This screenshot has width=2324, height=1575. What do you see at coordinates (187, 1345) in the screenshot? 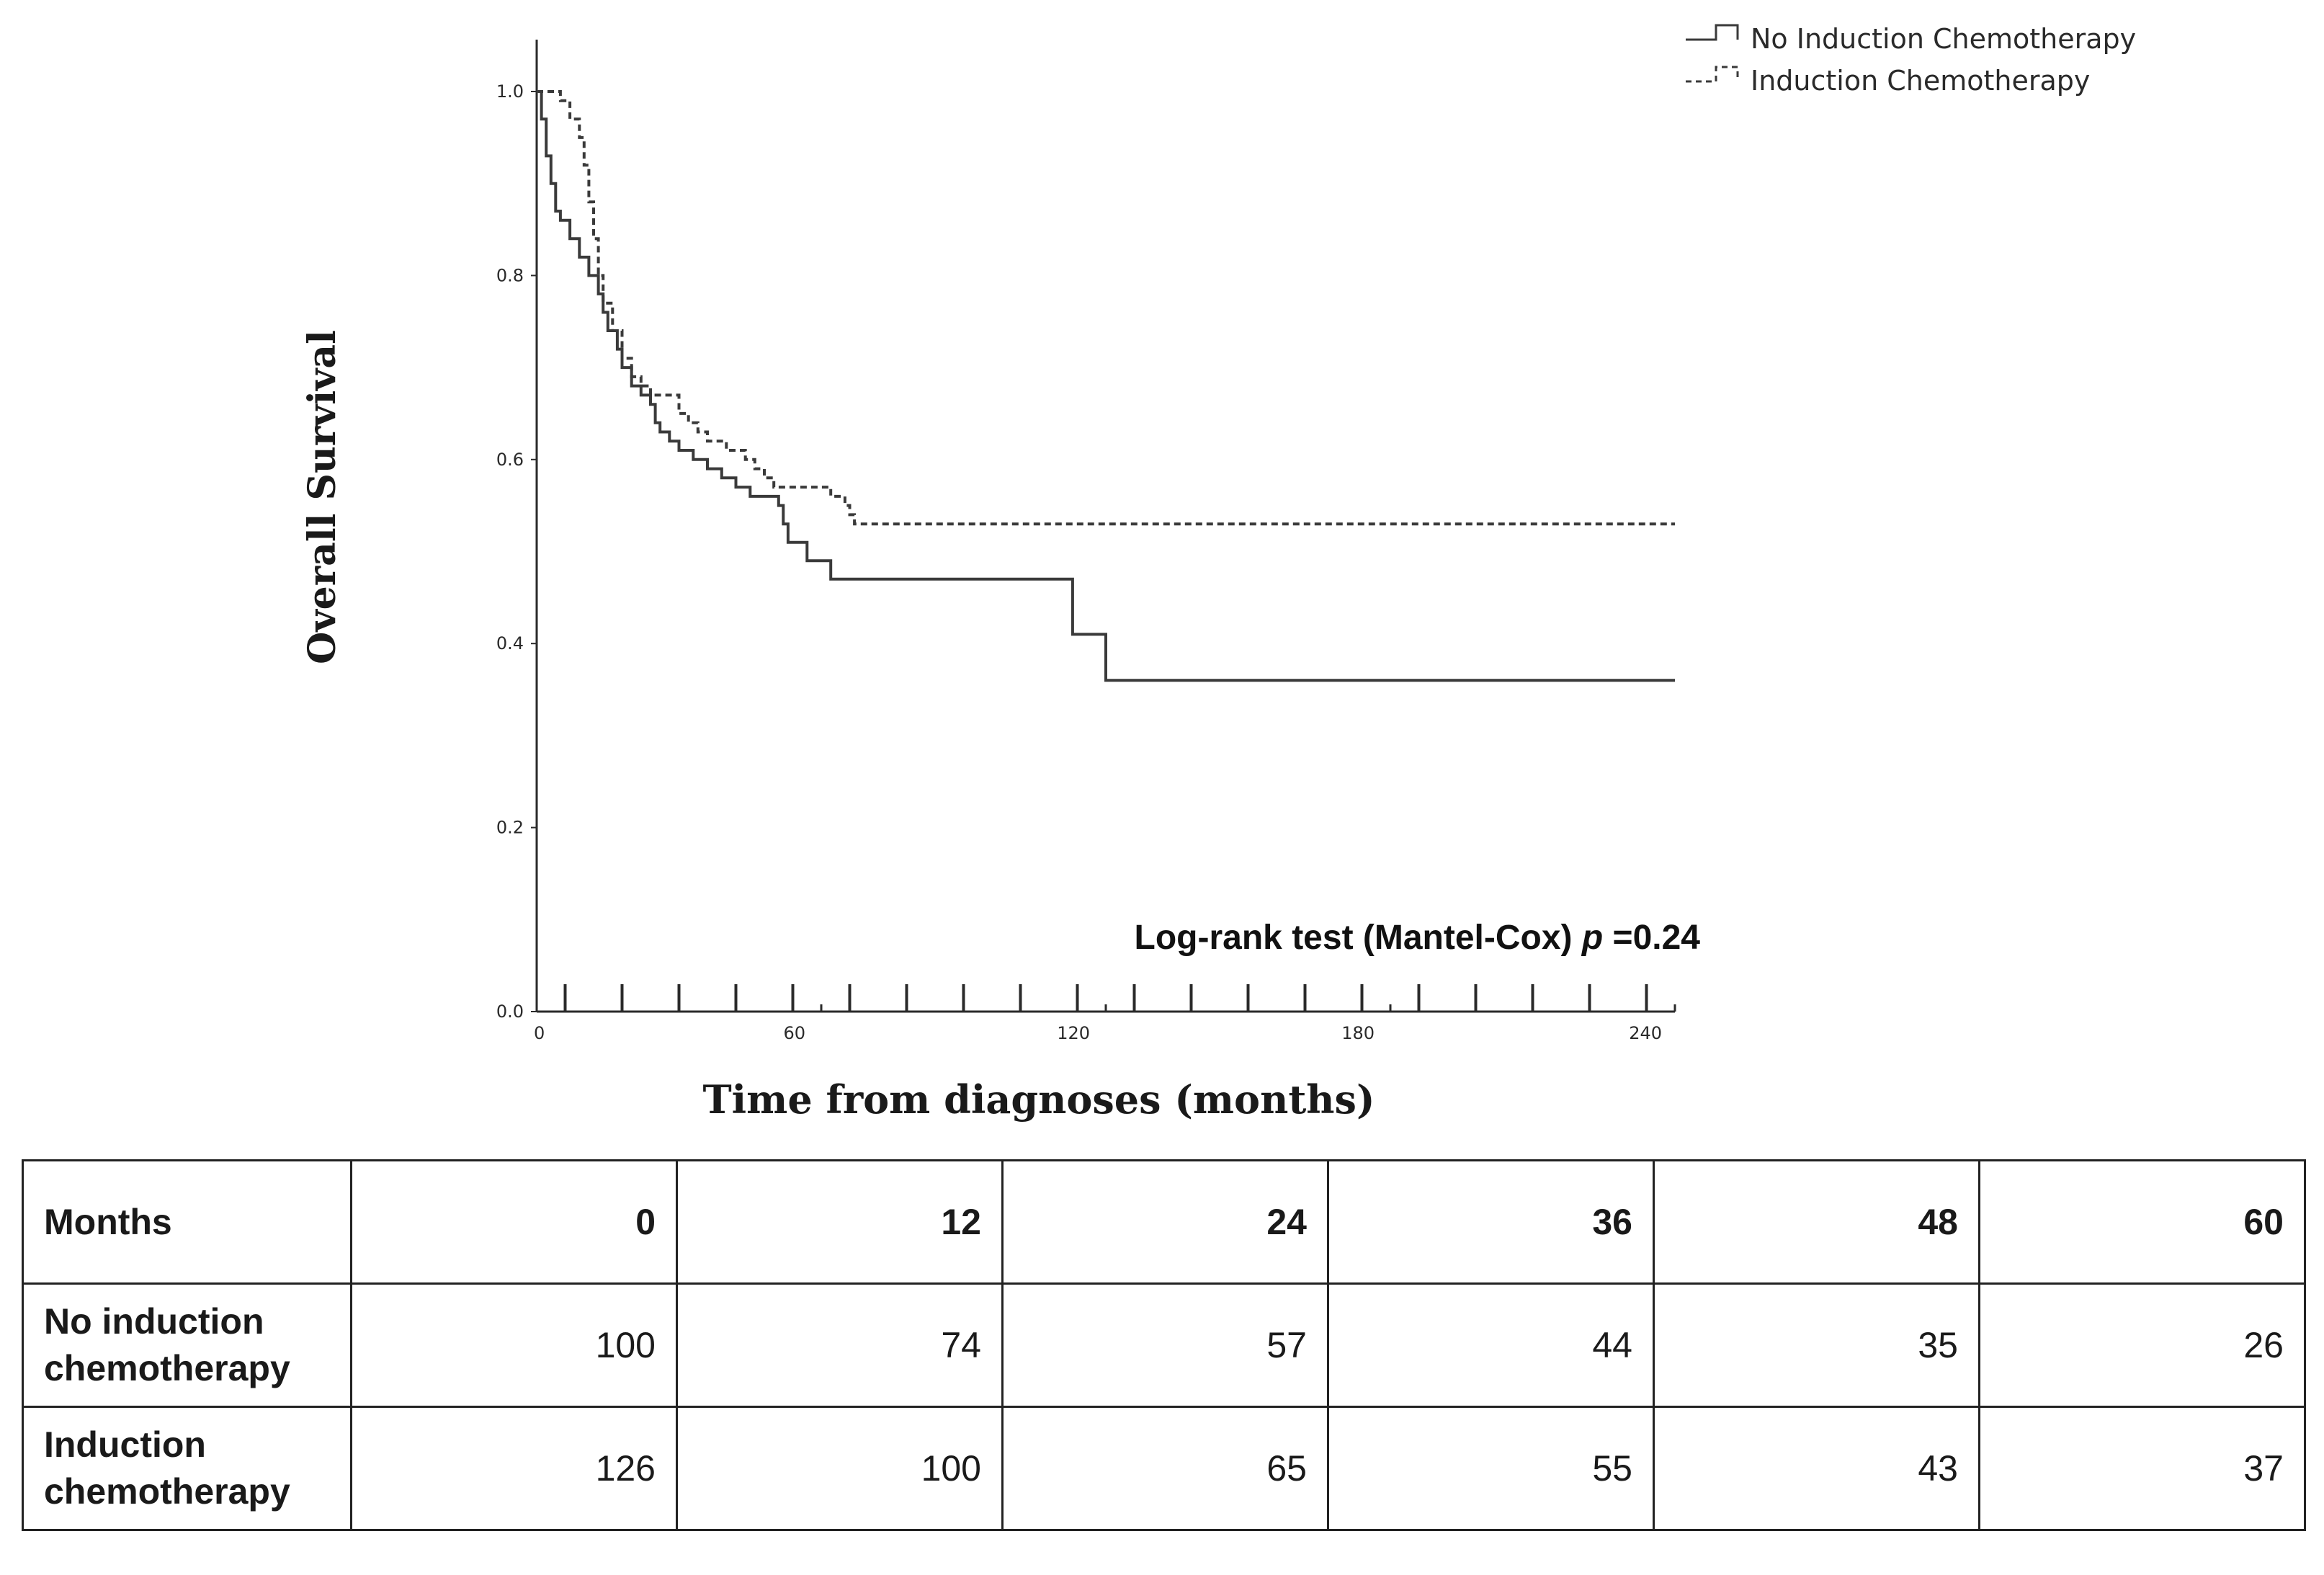
I see `row-header-cell: No induction chemotherapy` at bounding box center [187, 1345].